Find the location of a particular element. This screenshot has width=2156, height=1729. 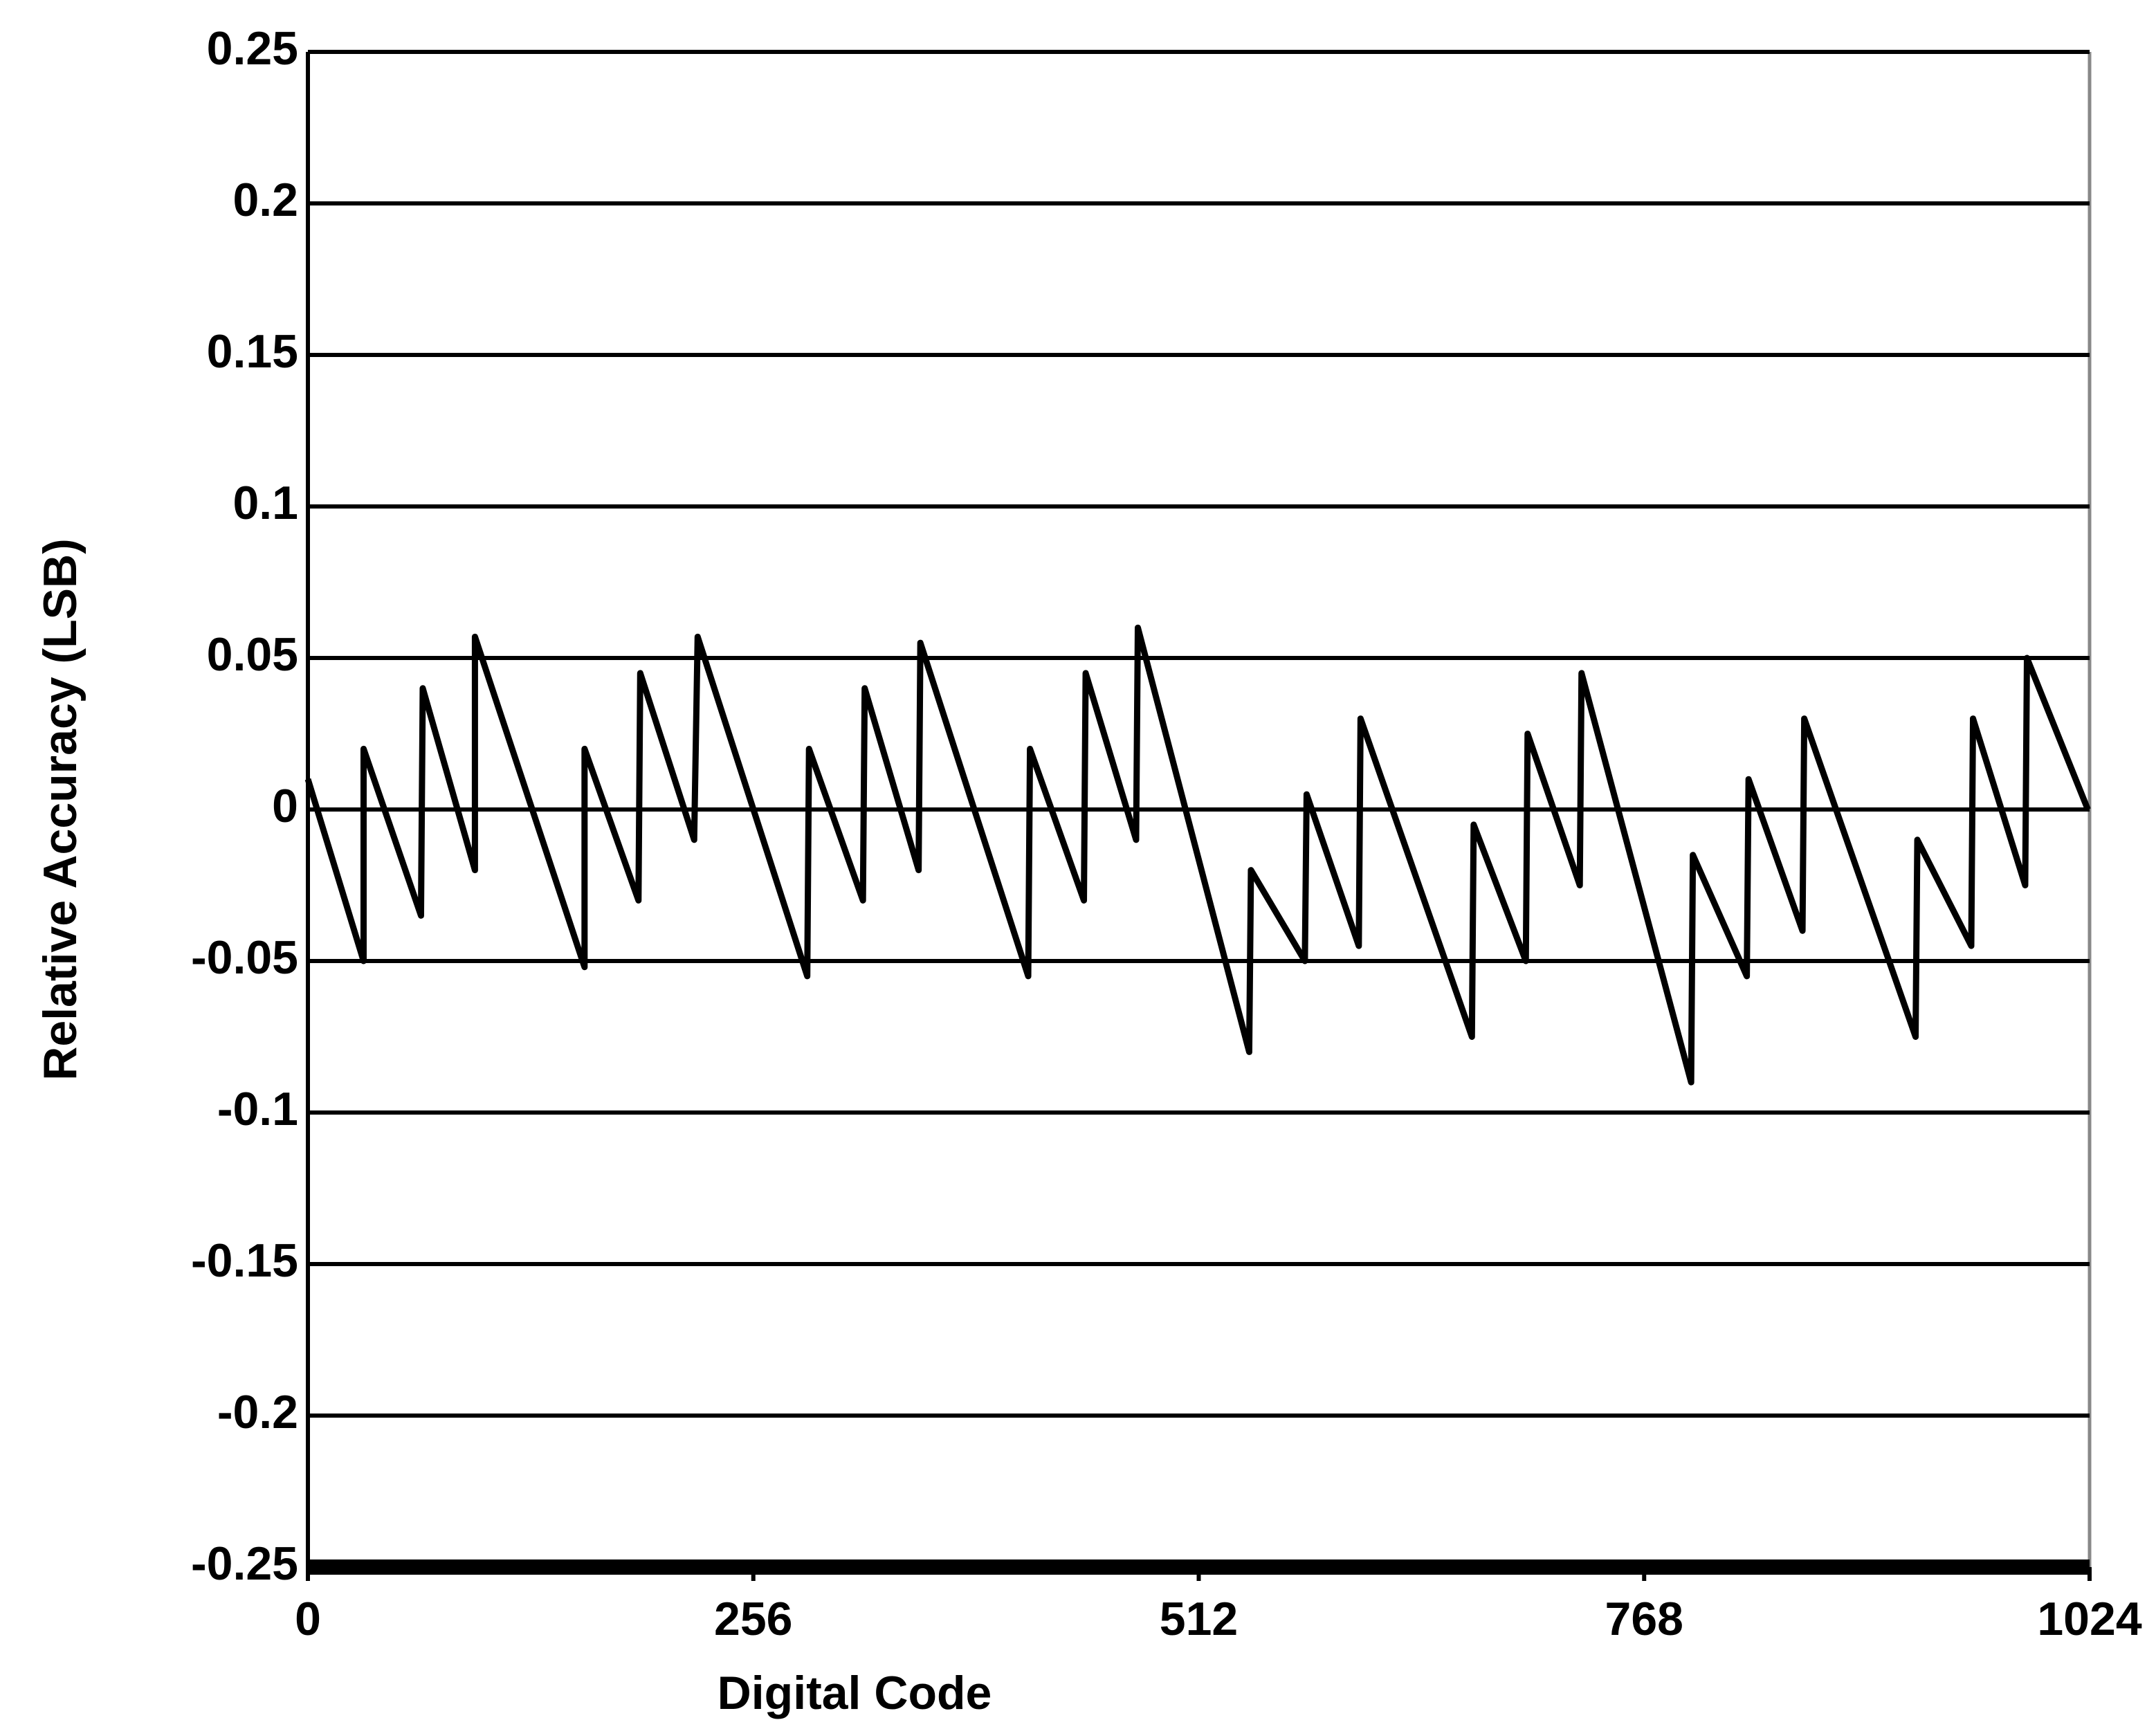

y-tick-label: -0.05 is located at coordinates (244, 957).